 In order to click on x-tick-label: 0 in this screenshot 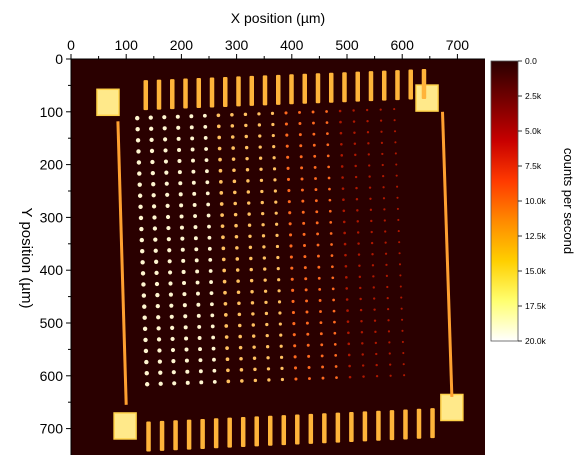, I will do `click(71, 45)`.